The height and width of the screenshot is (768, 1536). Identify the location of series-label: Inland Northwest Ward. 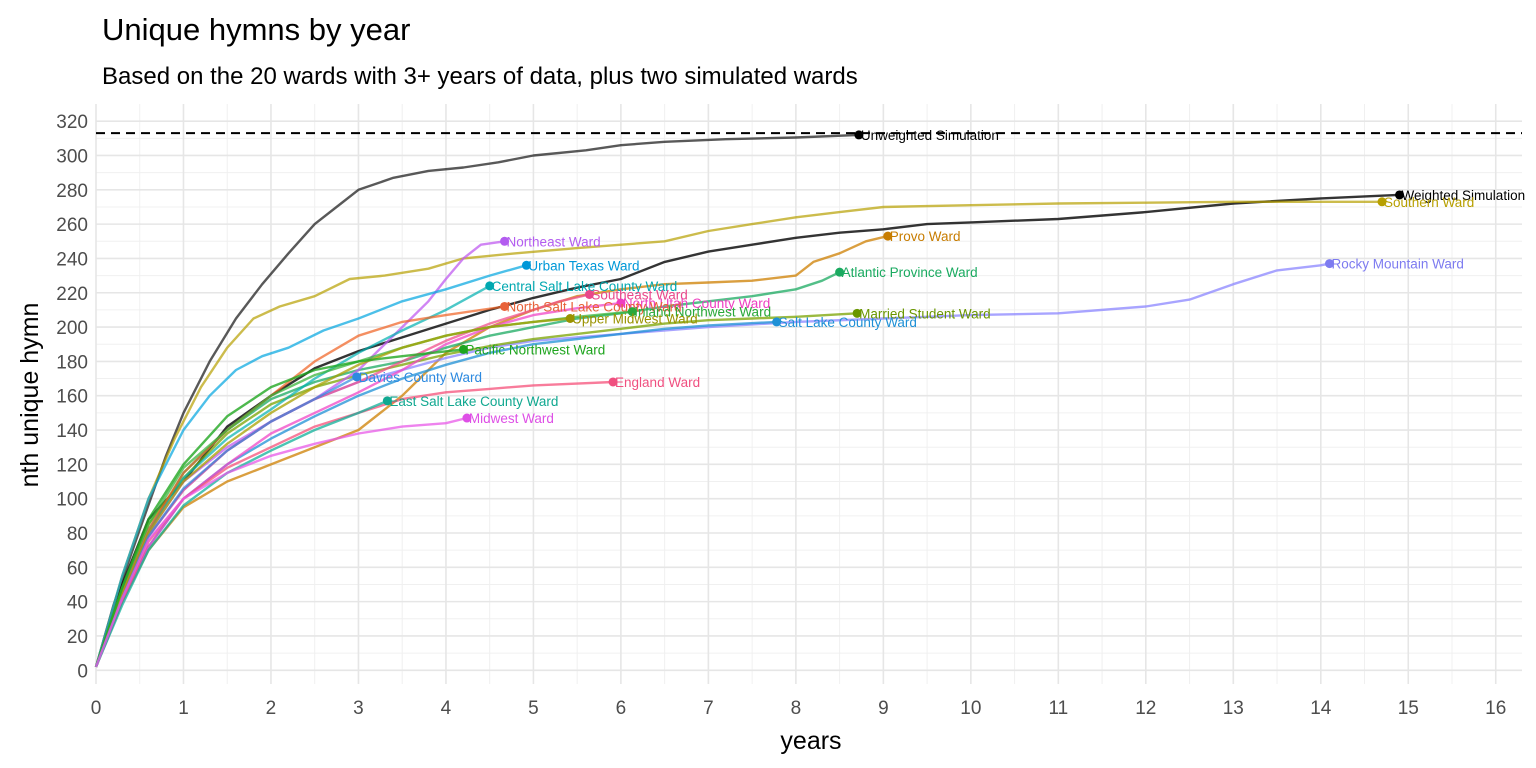
(702, 312).